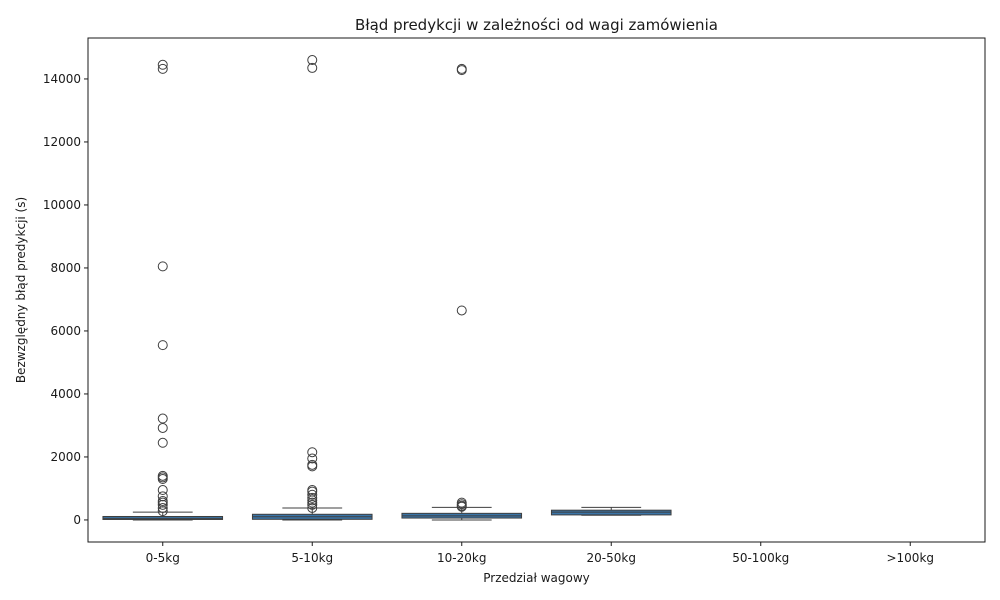  I want to click on y-tick-label: 2000, so click(65, 457).